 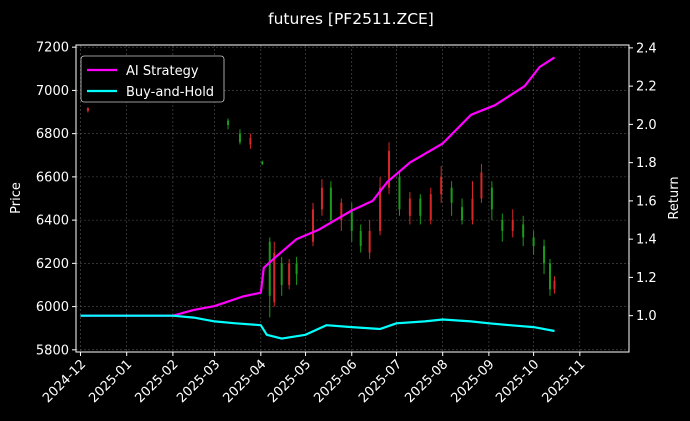 What do you see at coordinates (317, 327) in the screenshot?
I see `series-line-buy-and-hold` at bounding box center [317, 327].